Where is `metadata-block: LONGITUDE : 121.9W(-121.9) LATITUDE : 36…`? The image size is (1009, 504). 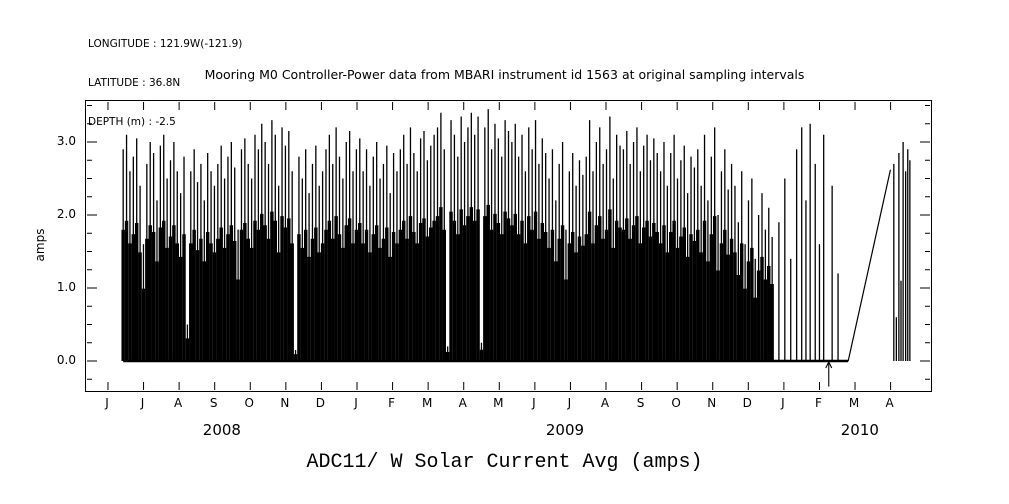 metadata-block: LONGITUDE : 121.9W(-121.9) LATITUDE : 36… is located at coordinates (165, 83).